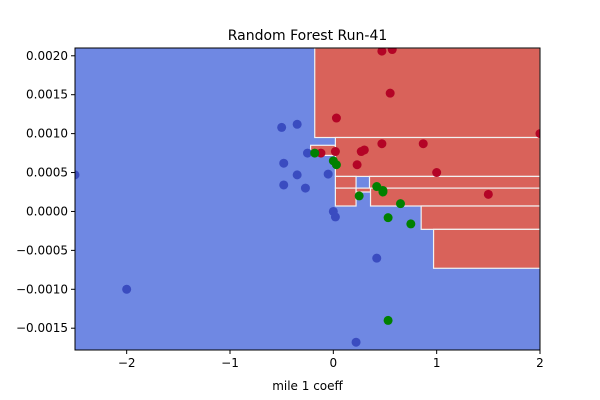 The height and width of the screenshot is (400, 600). What do you see at coordinates (47, 134) in the screenshot?
I see `y-tick-label: 0.0010` at bounding box center [47, 134].